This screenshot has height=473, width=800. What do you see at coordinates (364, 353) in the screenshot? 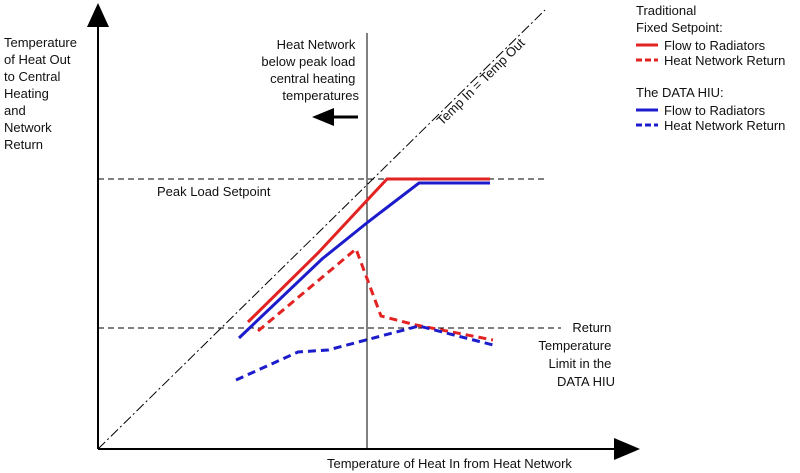
I see `data-hiu-return-line` at bounding box center [364, 353].